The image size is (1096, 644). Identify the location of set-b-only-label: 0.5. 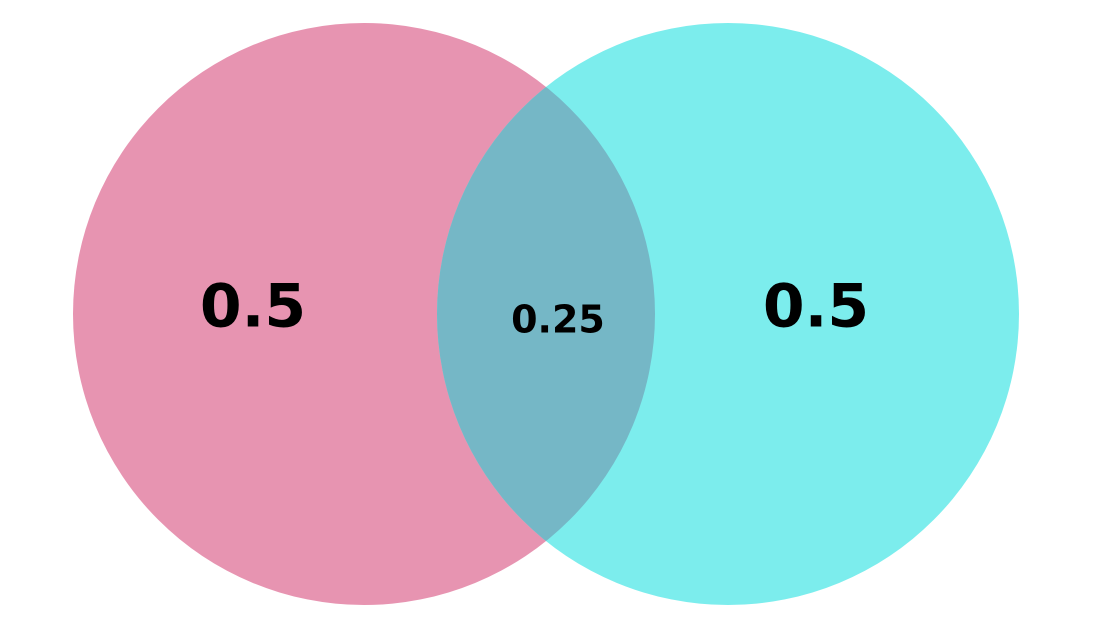
(816, 307).